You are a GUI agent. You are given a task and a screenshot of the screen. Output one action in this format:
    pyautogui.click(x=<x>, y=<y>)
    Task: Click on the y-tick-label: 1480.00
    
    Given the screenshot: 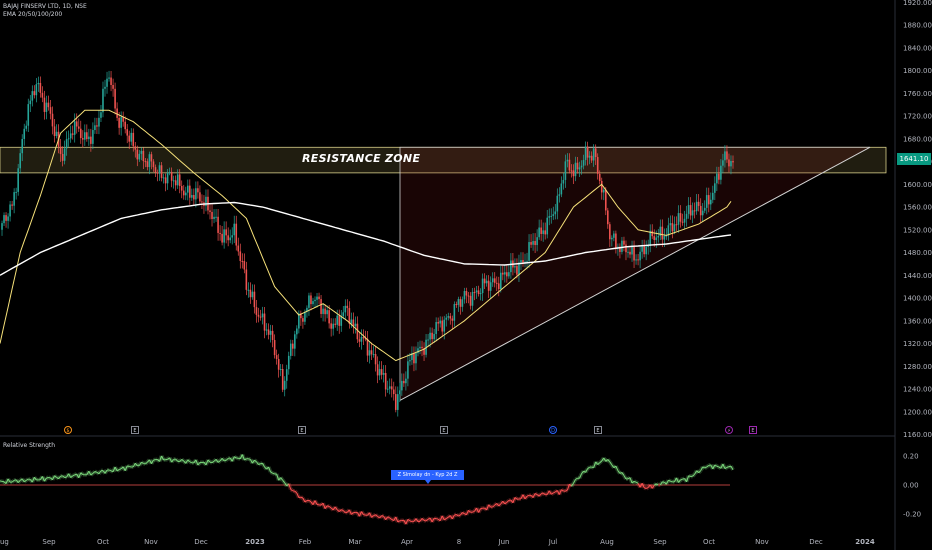 What is the action you would take?
    pyautogui.click(x=917, y=253)
    